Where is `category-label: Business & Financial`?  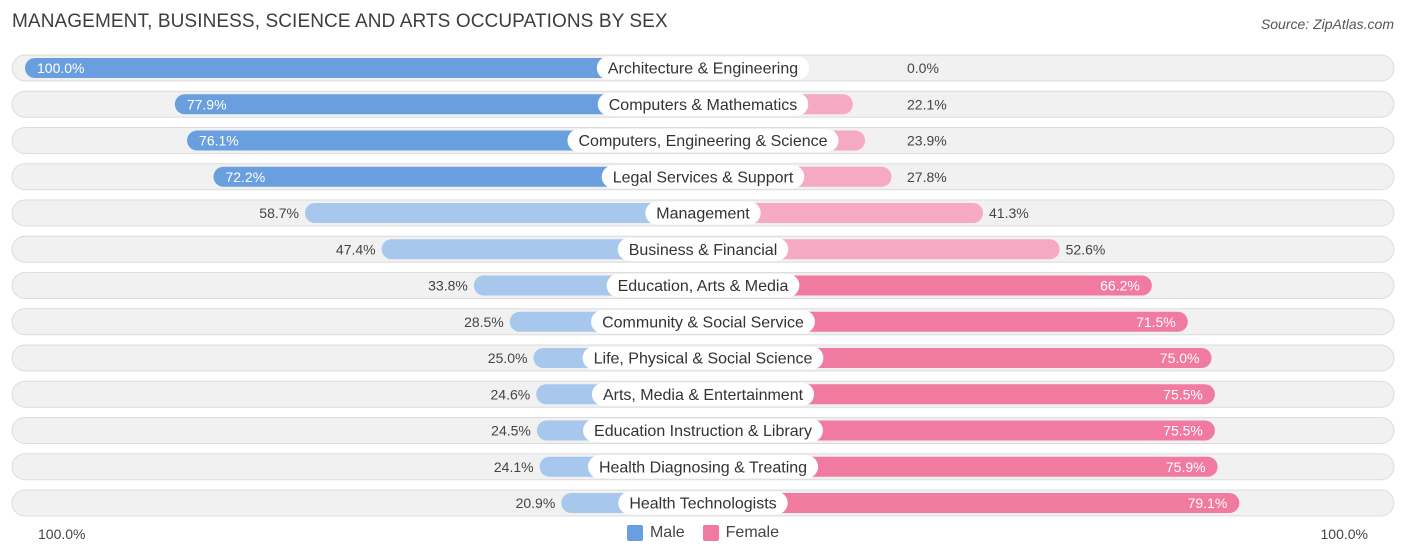 category-label: Business & Financial is located at coordinates (703, 250).